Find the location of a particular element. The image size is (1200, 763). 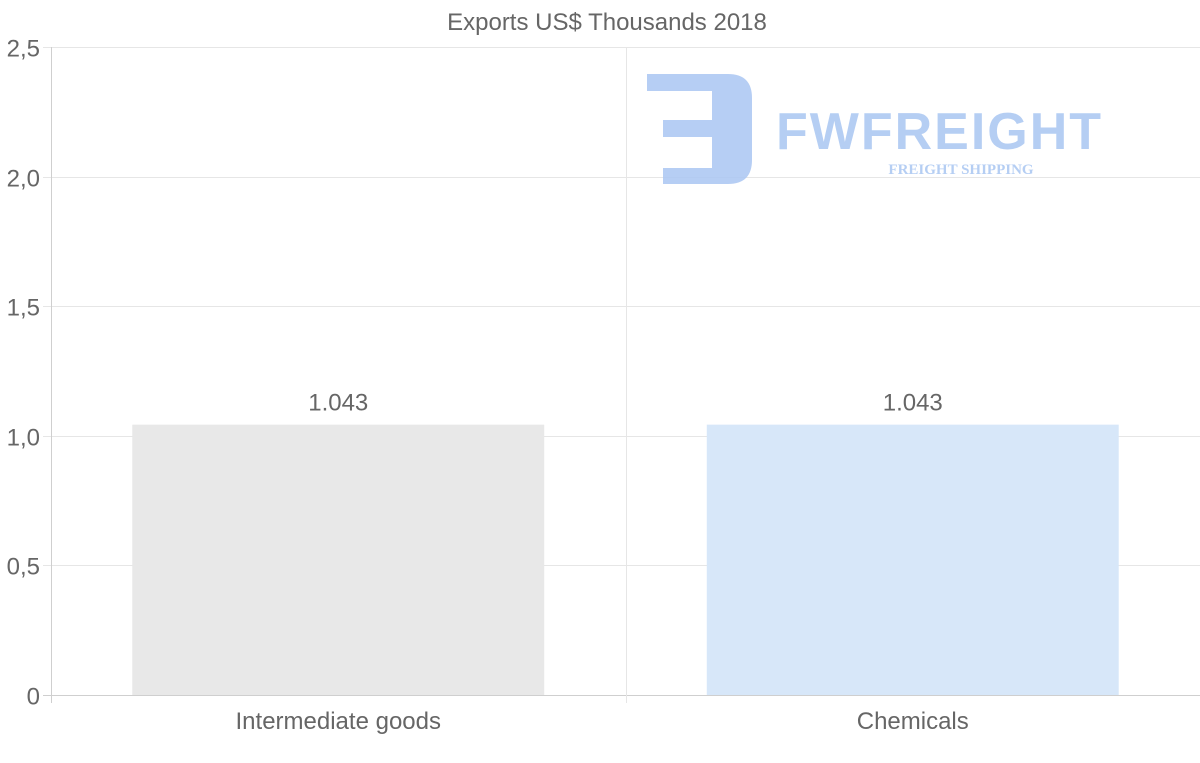

chart-title: Exports US$ Thousands 2018 is located at coordinates (607, 22).